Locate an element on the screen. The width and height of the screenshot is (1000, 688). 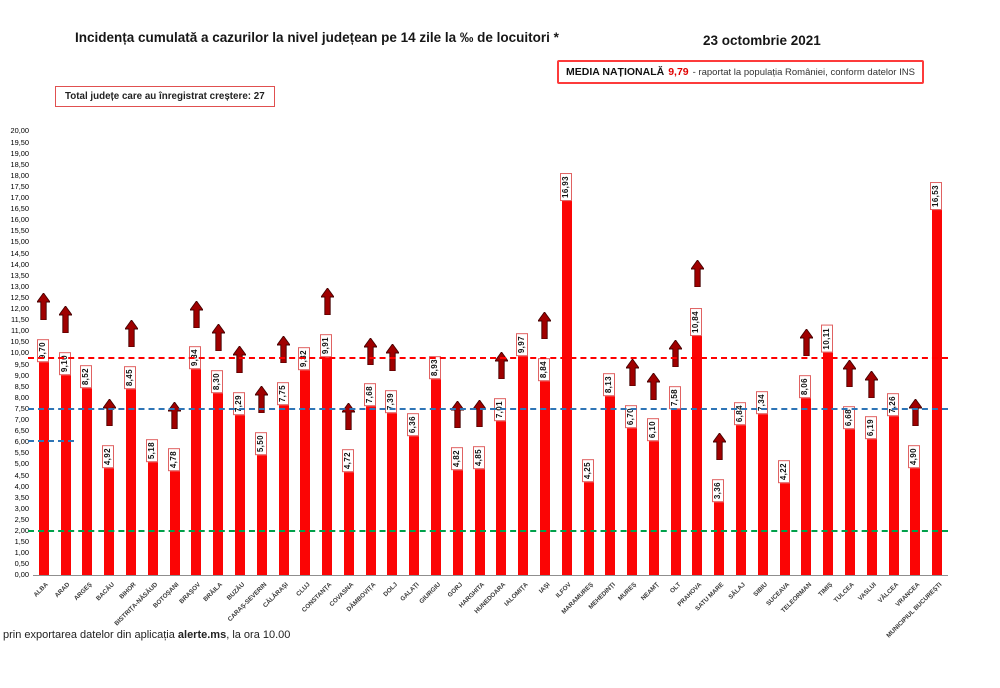
y-axis-tick-label: 12,00 is located at coordinates (20, 308).